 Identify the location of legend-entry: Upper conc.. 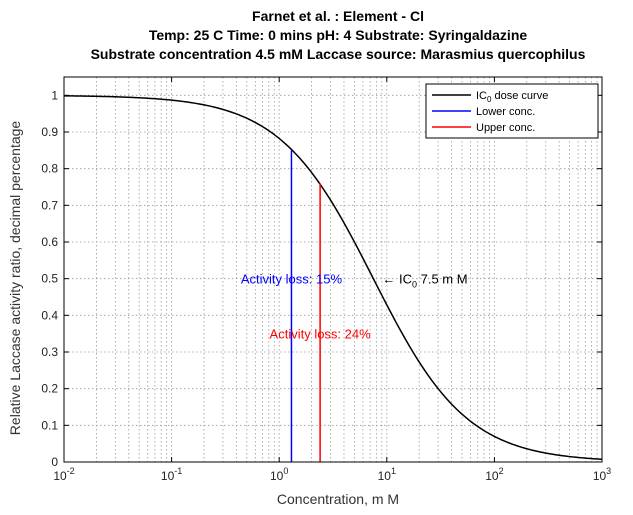
(505, 128).